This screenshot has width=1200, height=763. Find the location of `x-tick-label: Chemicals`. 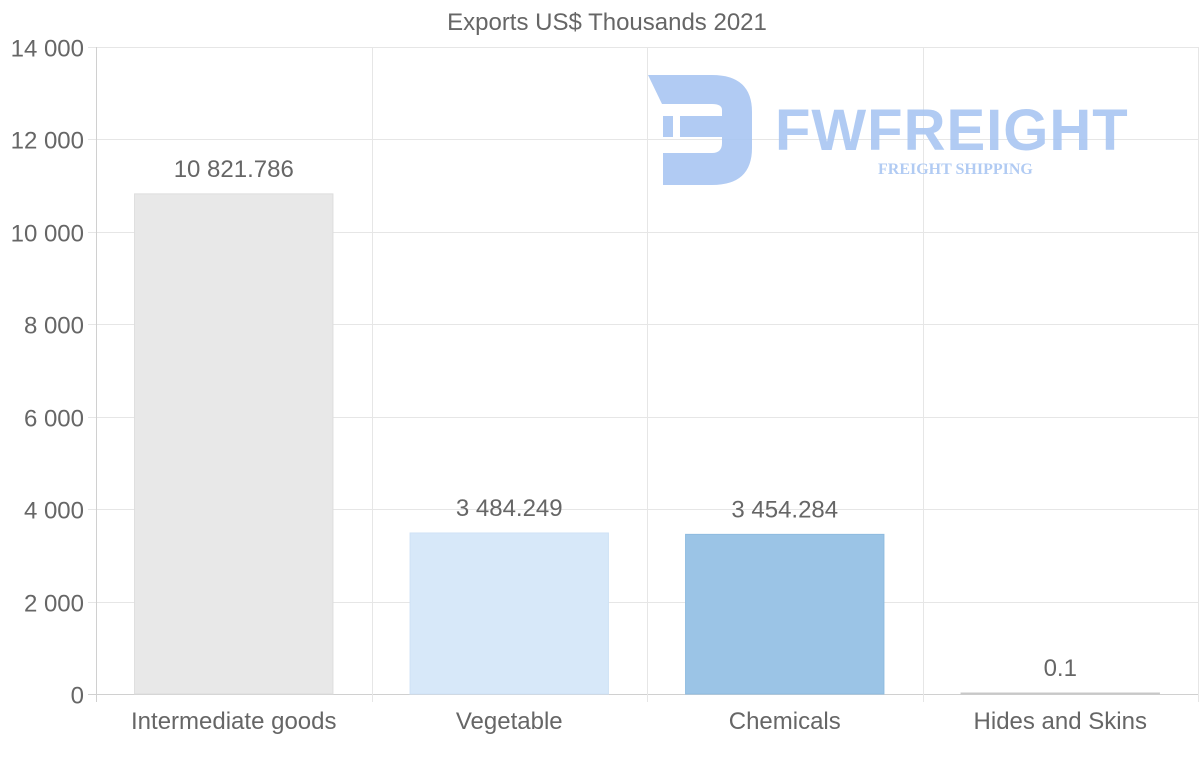

x-tick-label: Chemicals is located at coordinates (785, 721).